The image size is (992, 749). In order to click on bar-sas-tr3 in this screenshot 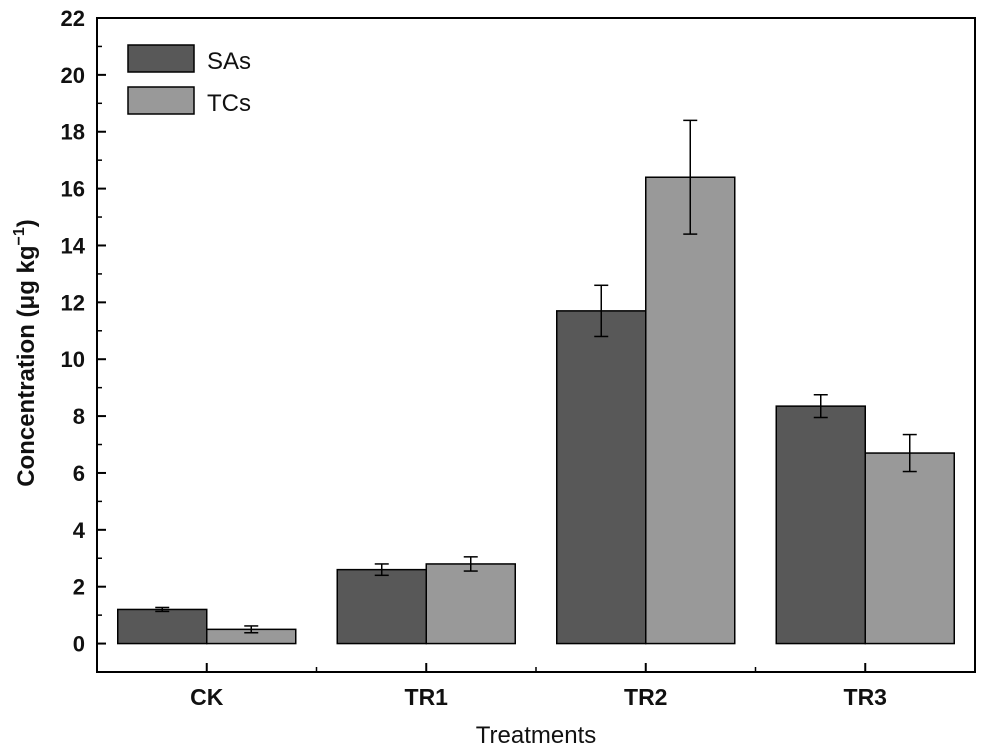, I will do `click(820, 525)`.